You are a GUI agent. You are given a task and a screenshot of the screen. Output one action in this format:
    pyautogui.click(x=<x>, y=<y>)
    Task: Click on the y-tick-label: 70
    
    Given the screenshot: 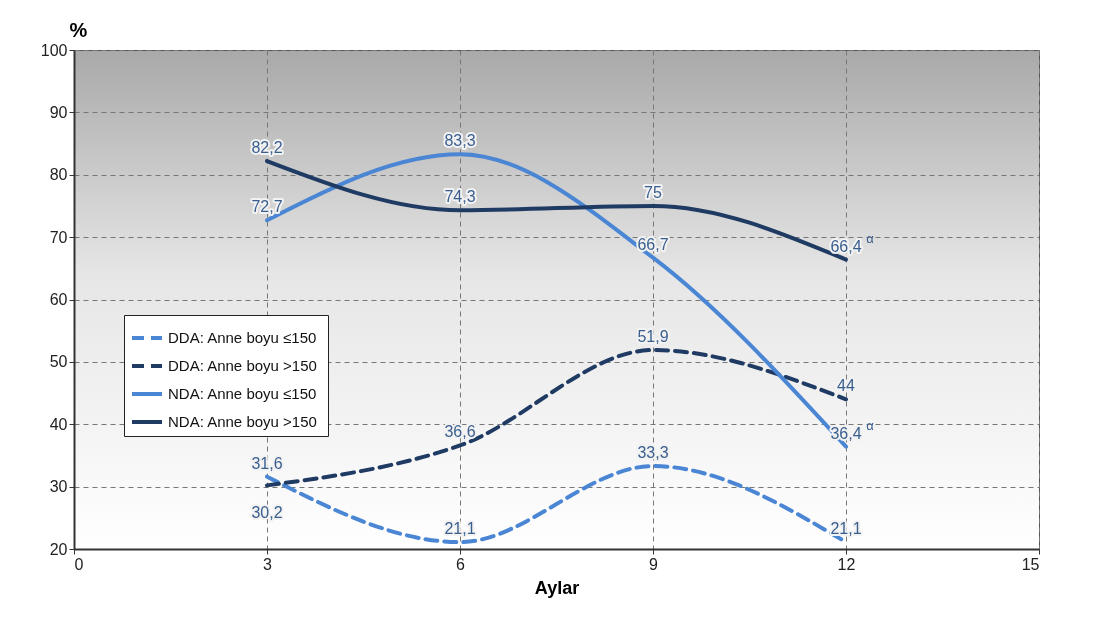 What is the action you would take?
    pyautogui.click(x=58, y=237)
    